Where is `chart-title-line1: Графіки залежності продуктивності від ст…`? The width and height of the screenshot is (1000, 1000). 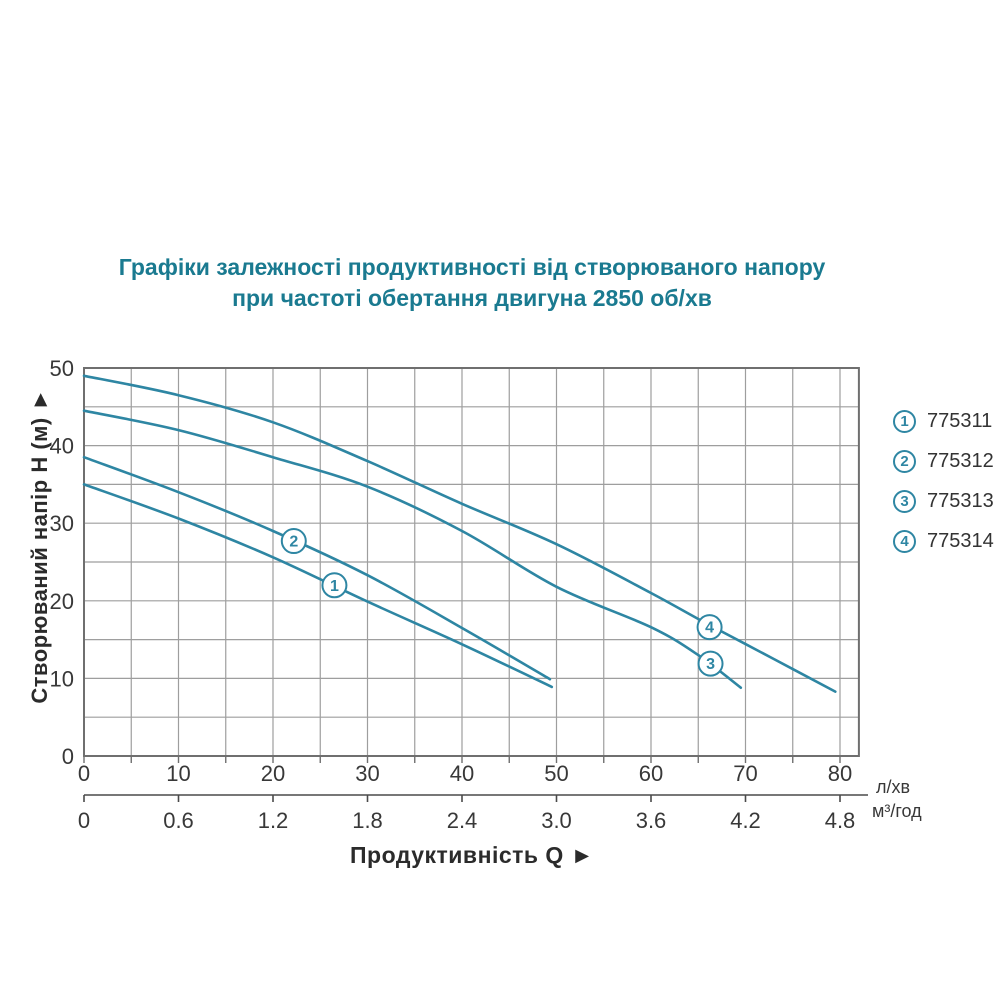
chart-title-line1: Графіки залежності продуктивності від ст… is located at coordinates (472, 267).